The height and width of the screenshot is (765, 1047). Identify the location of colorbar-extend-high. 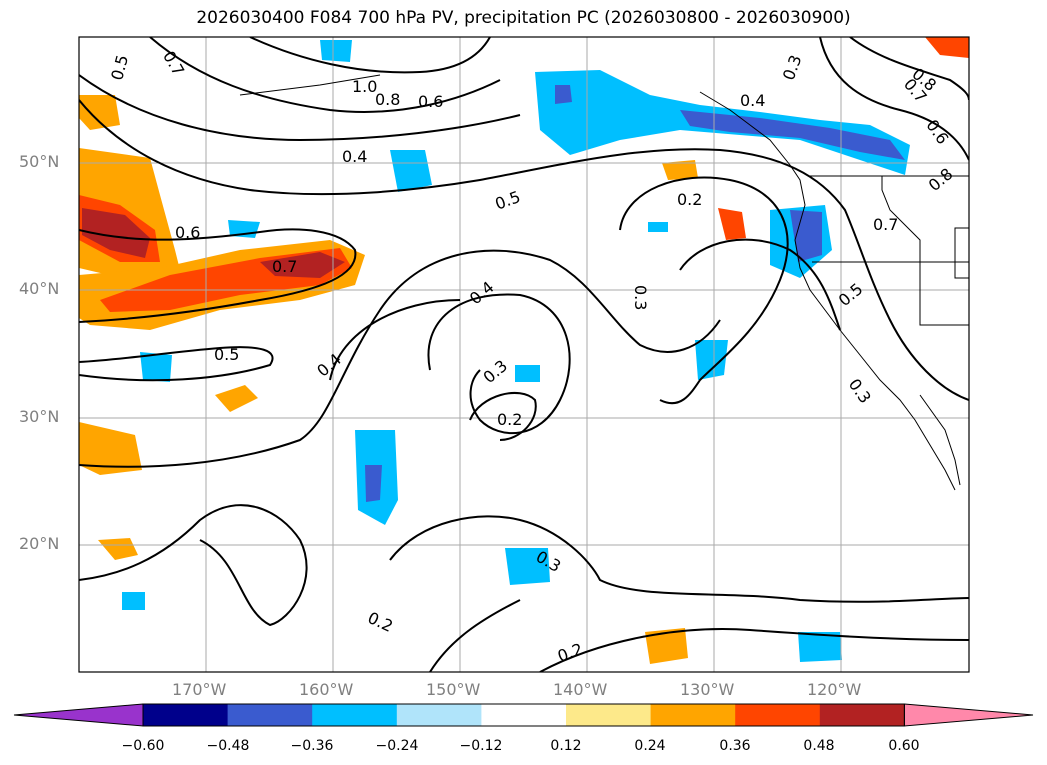
(968, 715).